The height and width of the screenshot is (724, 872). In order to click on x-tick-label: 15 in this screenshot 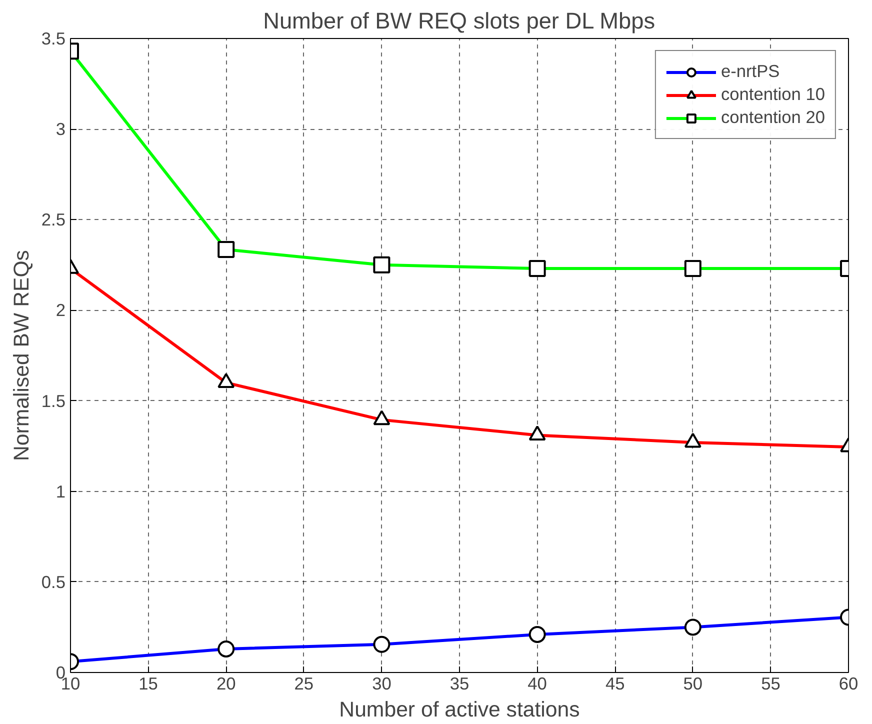, I will do `click(148, 684)`.